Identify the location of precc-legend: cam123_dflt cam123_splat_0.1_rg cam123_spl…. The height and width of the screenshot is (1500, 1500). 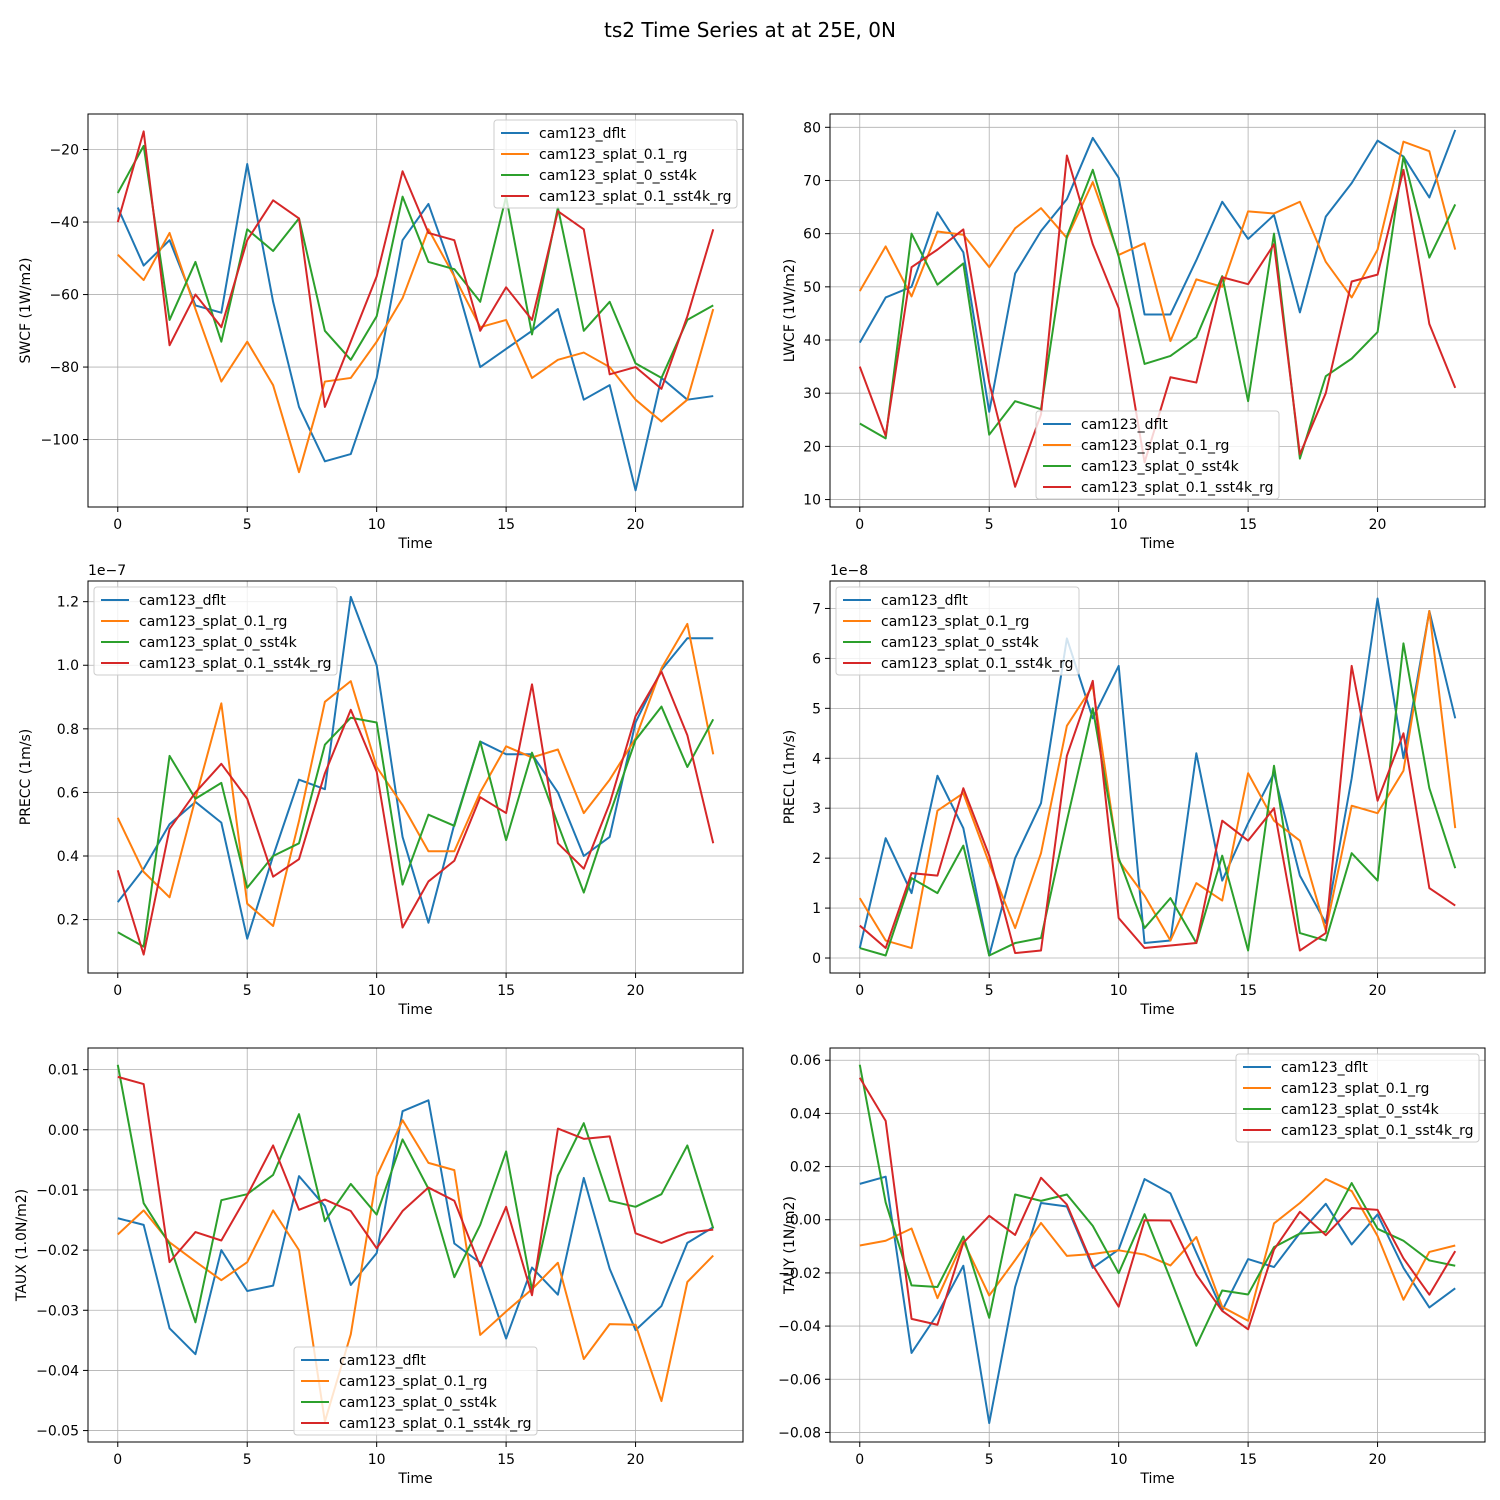
(215, 631).